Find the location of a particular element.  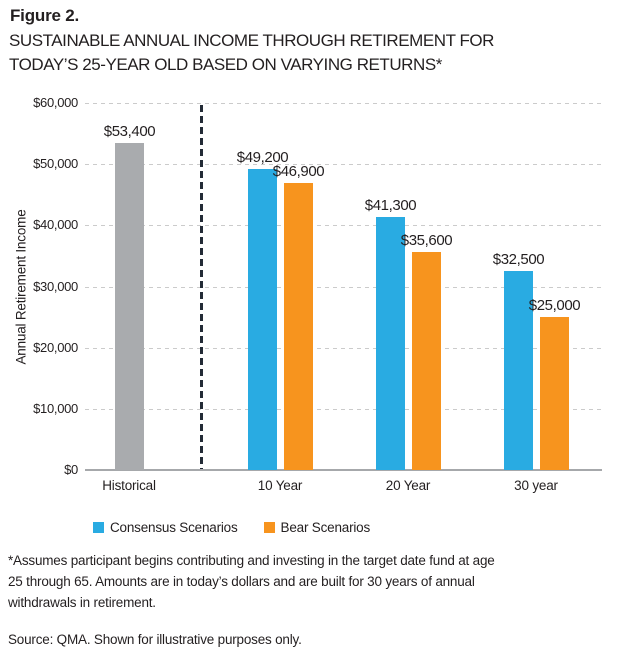

bar-historical is located at coordinates (129, 306).